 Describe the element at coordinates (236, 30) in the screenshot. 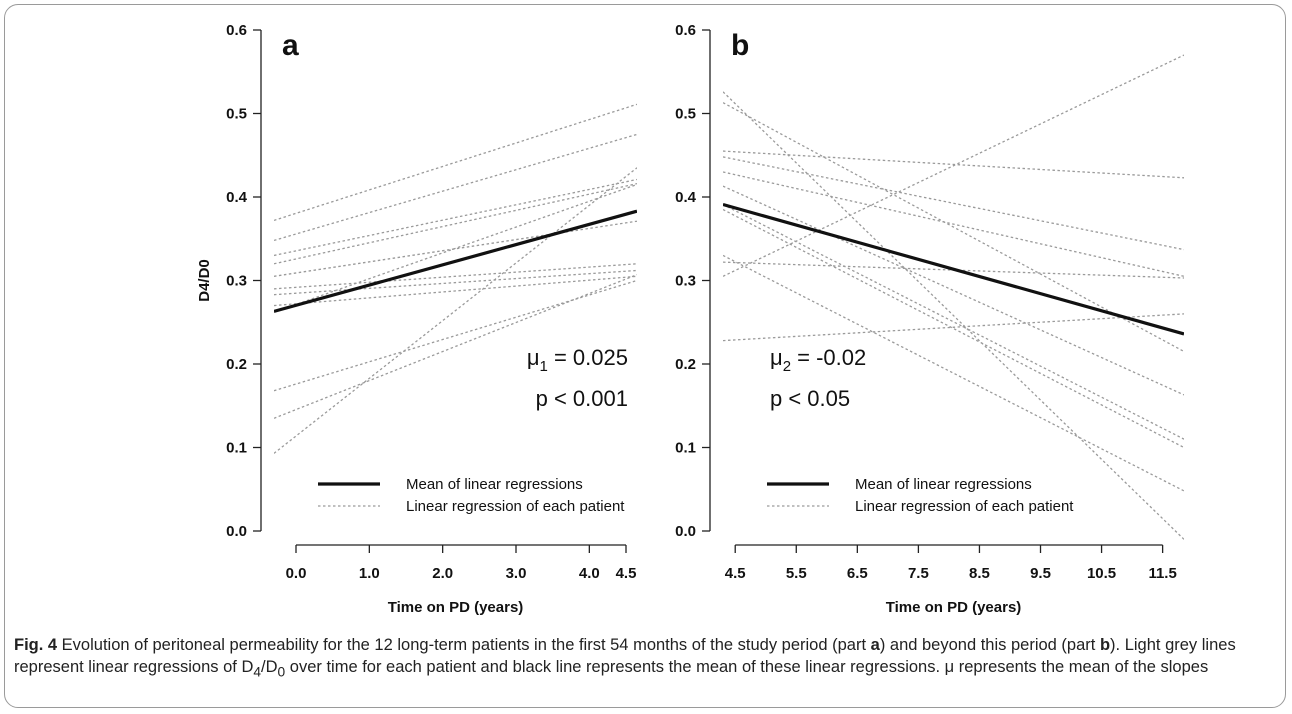

I see `y-tick-label-a: 0.6` at that location.